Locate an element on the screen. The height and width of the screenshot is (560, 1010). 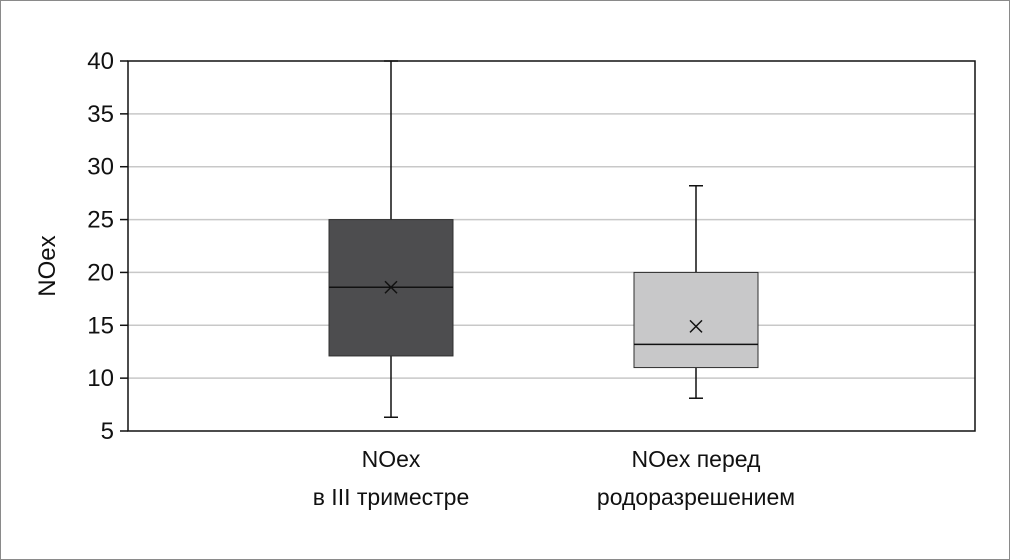
category-label-2-line-2: родоразрешением is located at coordinates (696, 497).